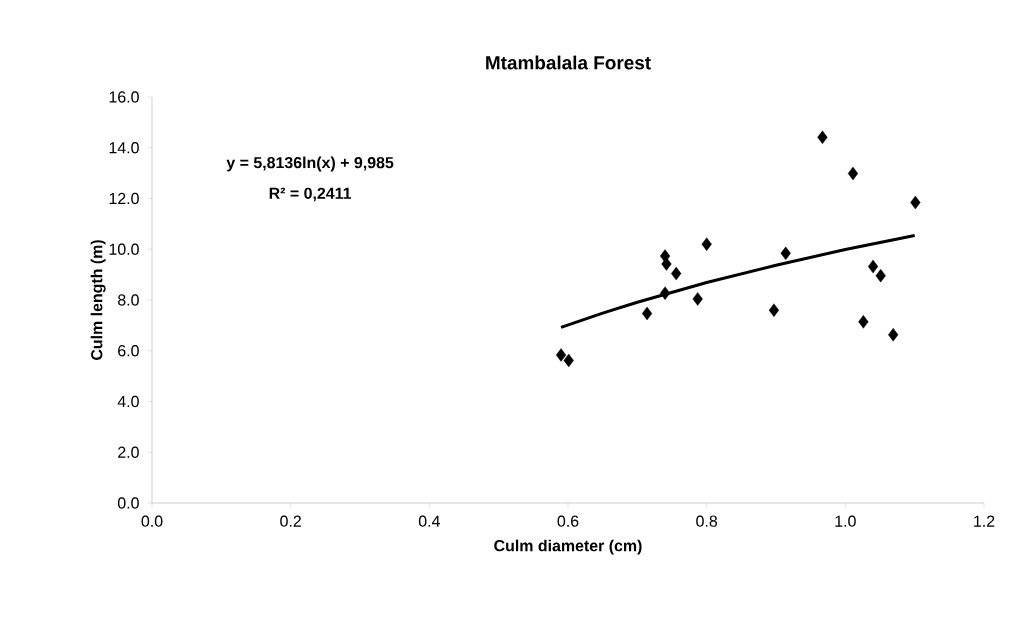  What do you see at coordinates (568, 521) in the screenshot?
I see `x-tick-label: 0.6` at bounding box center [568, 521].